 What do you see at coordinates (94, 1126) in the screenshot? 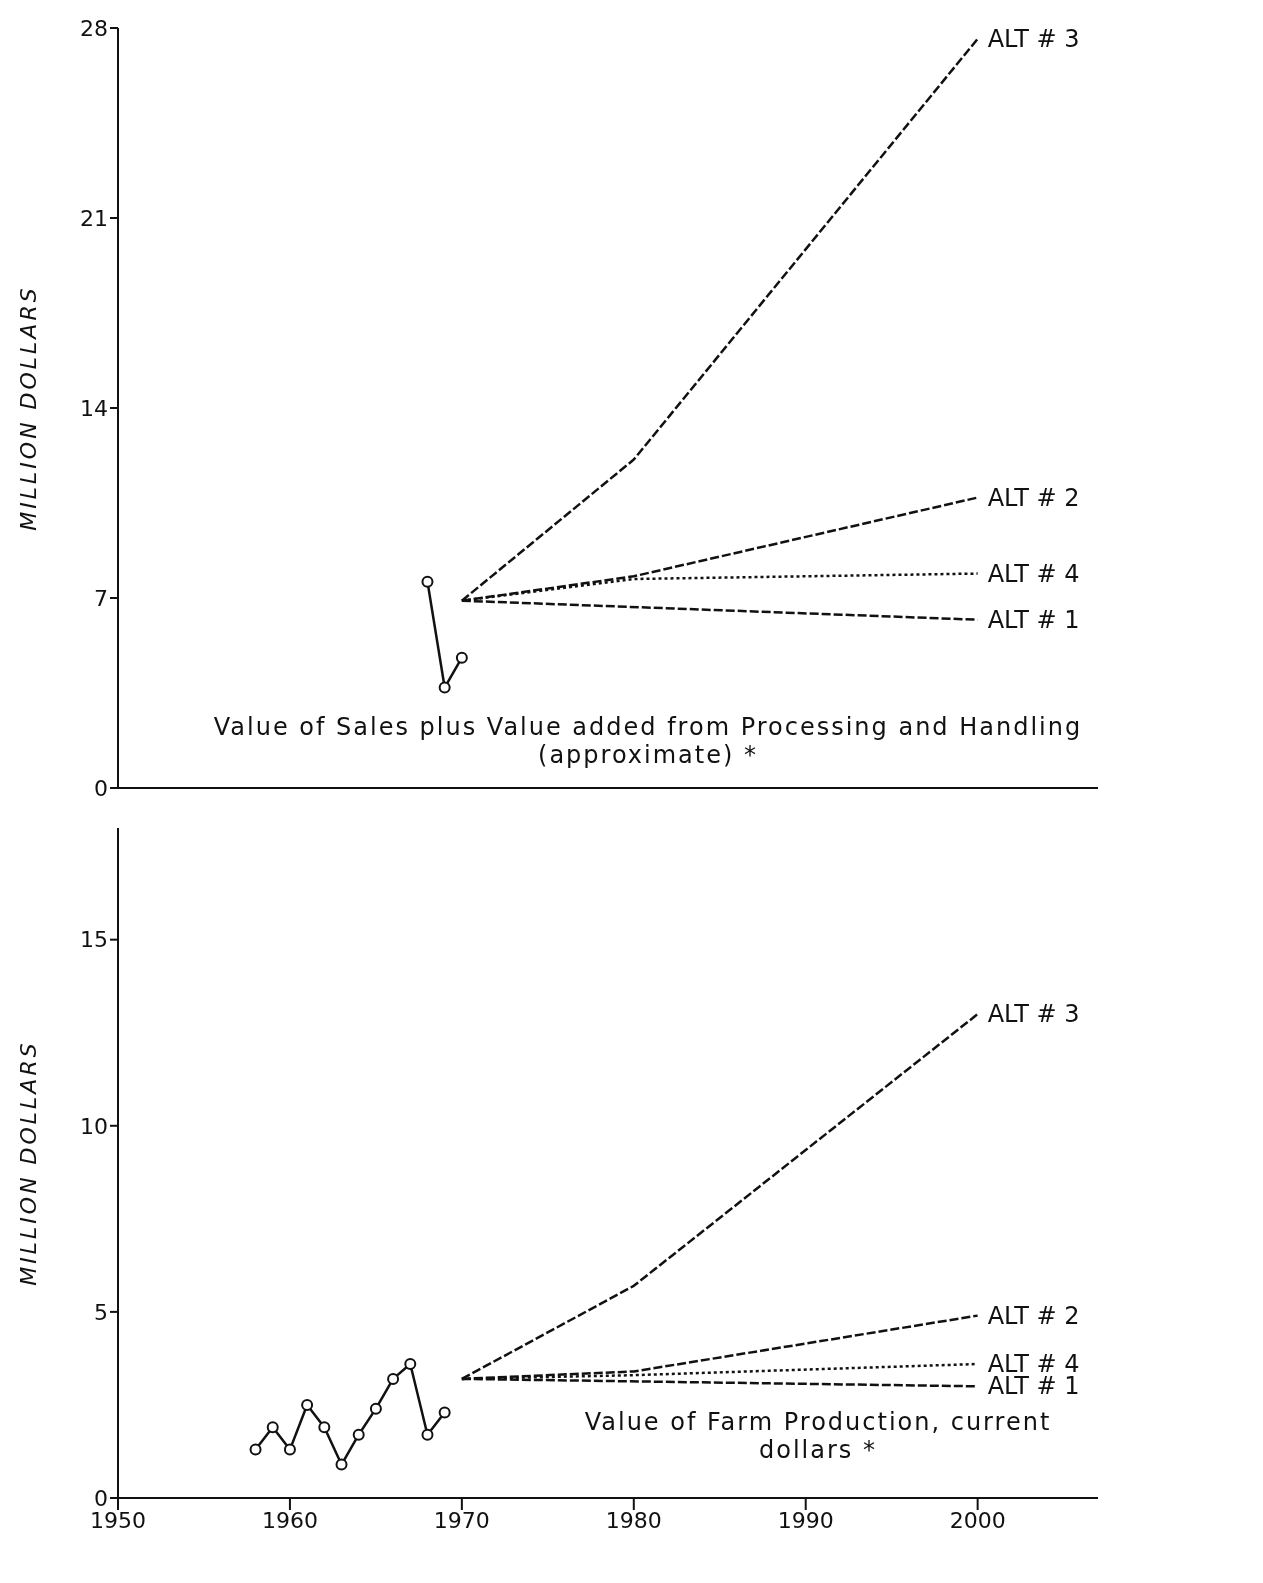
I see `y-tick-label: 10` at bounding box center [94, 1126].